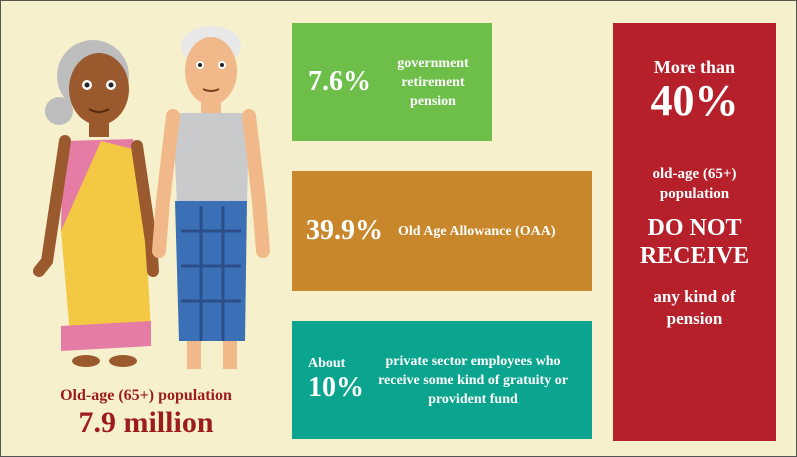 The image size is (797, 457). Describe the element at coordinates (211, 197) in the screenshot. I see `man` at that location.